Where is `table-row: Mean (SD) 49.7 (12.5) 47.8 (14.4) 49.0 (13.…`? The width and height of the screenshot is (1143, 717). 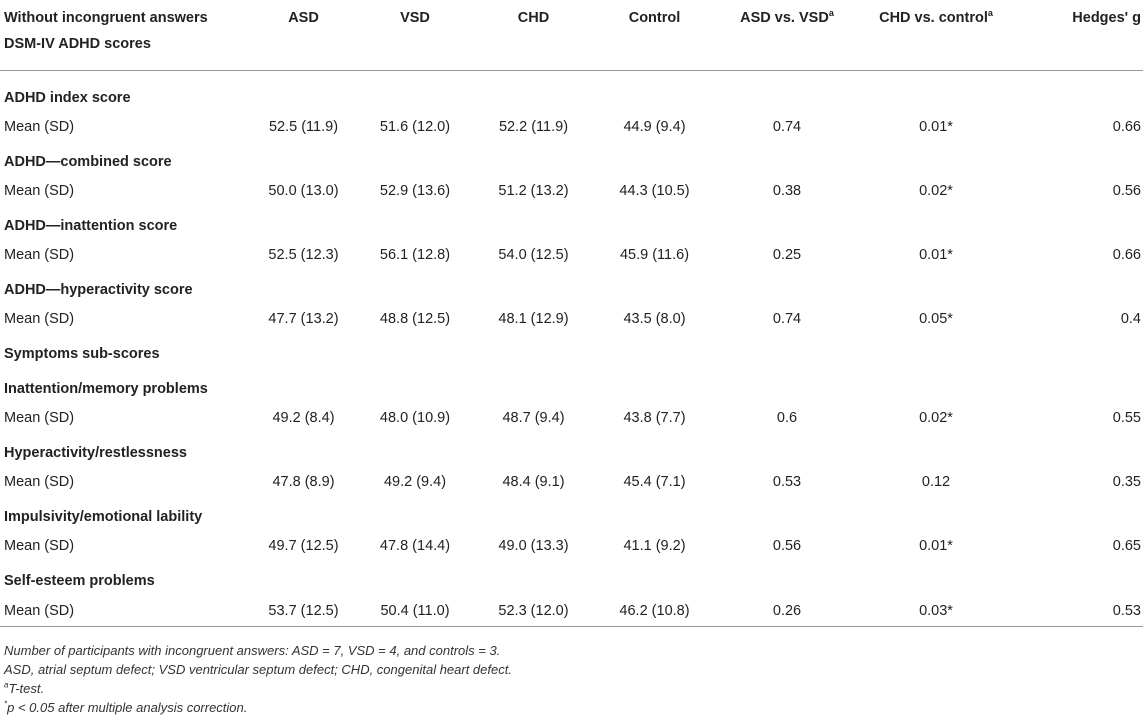 table-row: Mean (SD) 49.7 (12.5) 47.8 (14.4) 49.0 (13.… is located at coordinates (571, 545).